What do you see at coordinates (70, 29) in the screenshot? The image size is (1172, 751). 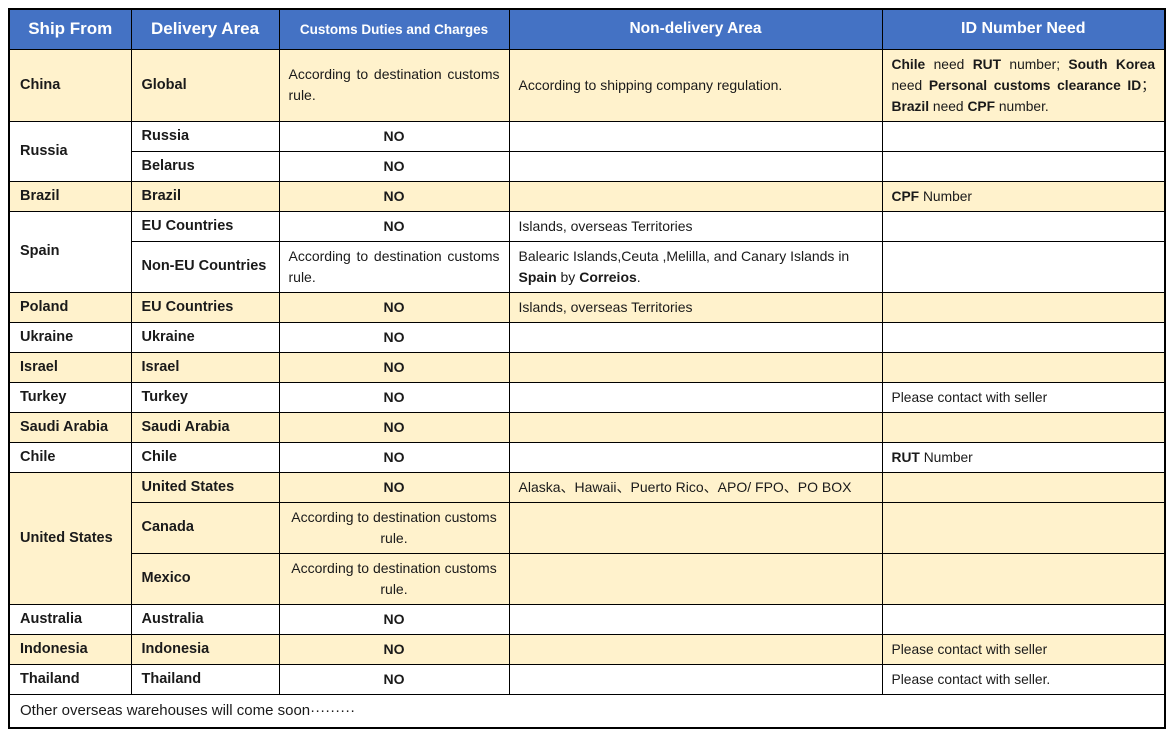 I see `column-header-ship-from: Ship From` at bounding box center [70, 29].